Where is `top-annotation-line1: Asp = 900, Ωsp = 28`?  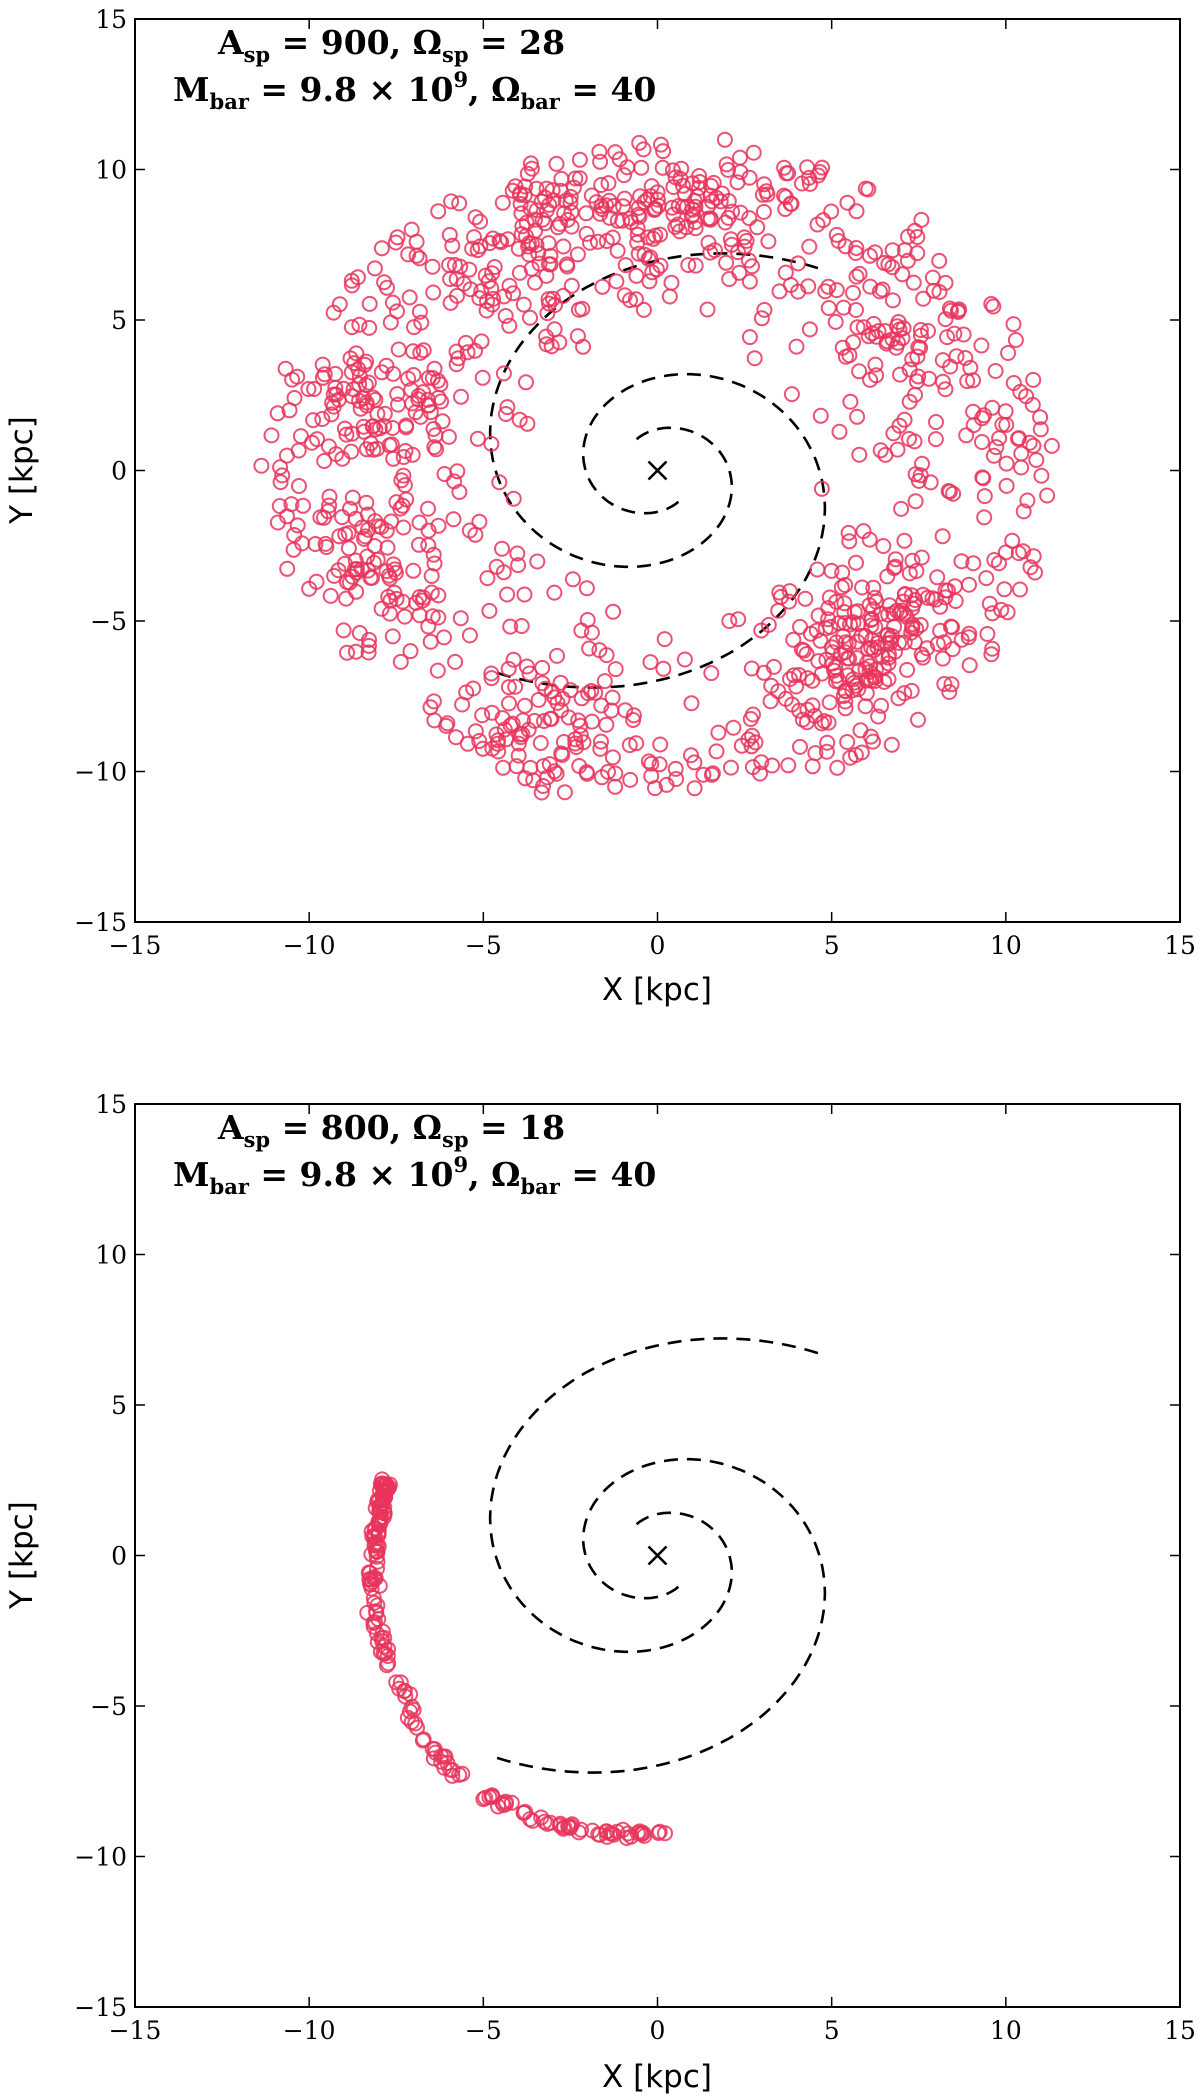 top-annotation-line1: Asp = 900, Ωsp = 28 is located at coordinates (391, 45).